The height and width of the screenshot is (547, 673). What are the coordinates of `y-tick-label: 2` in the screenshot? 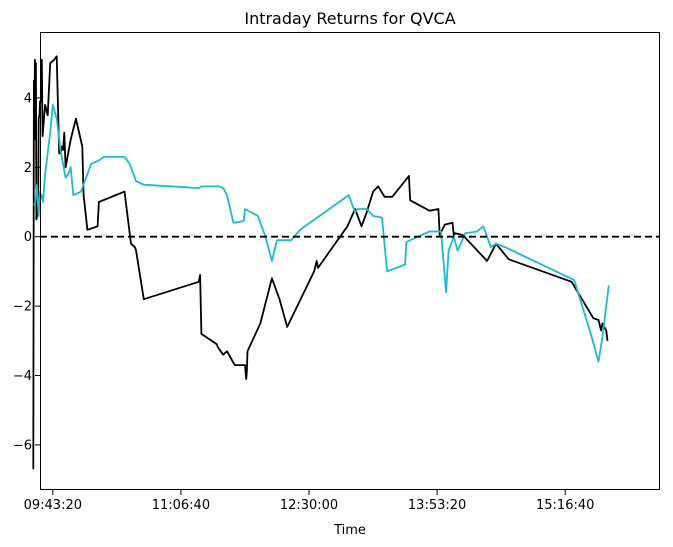 It's located at (28, 168).